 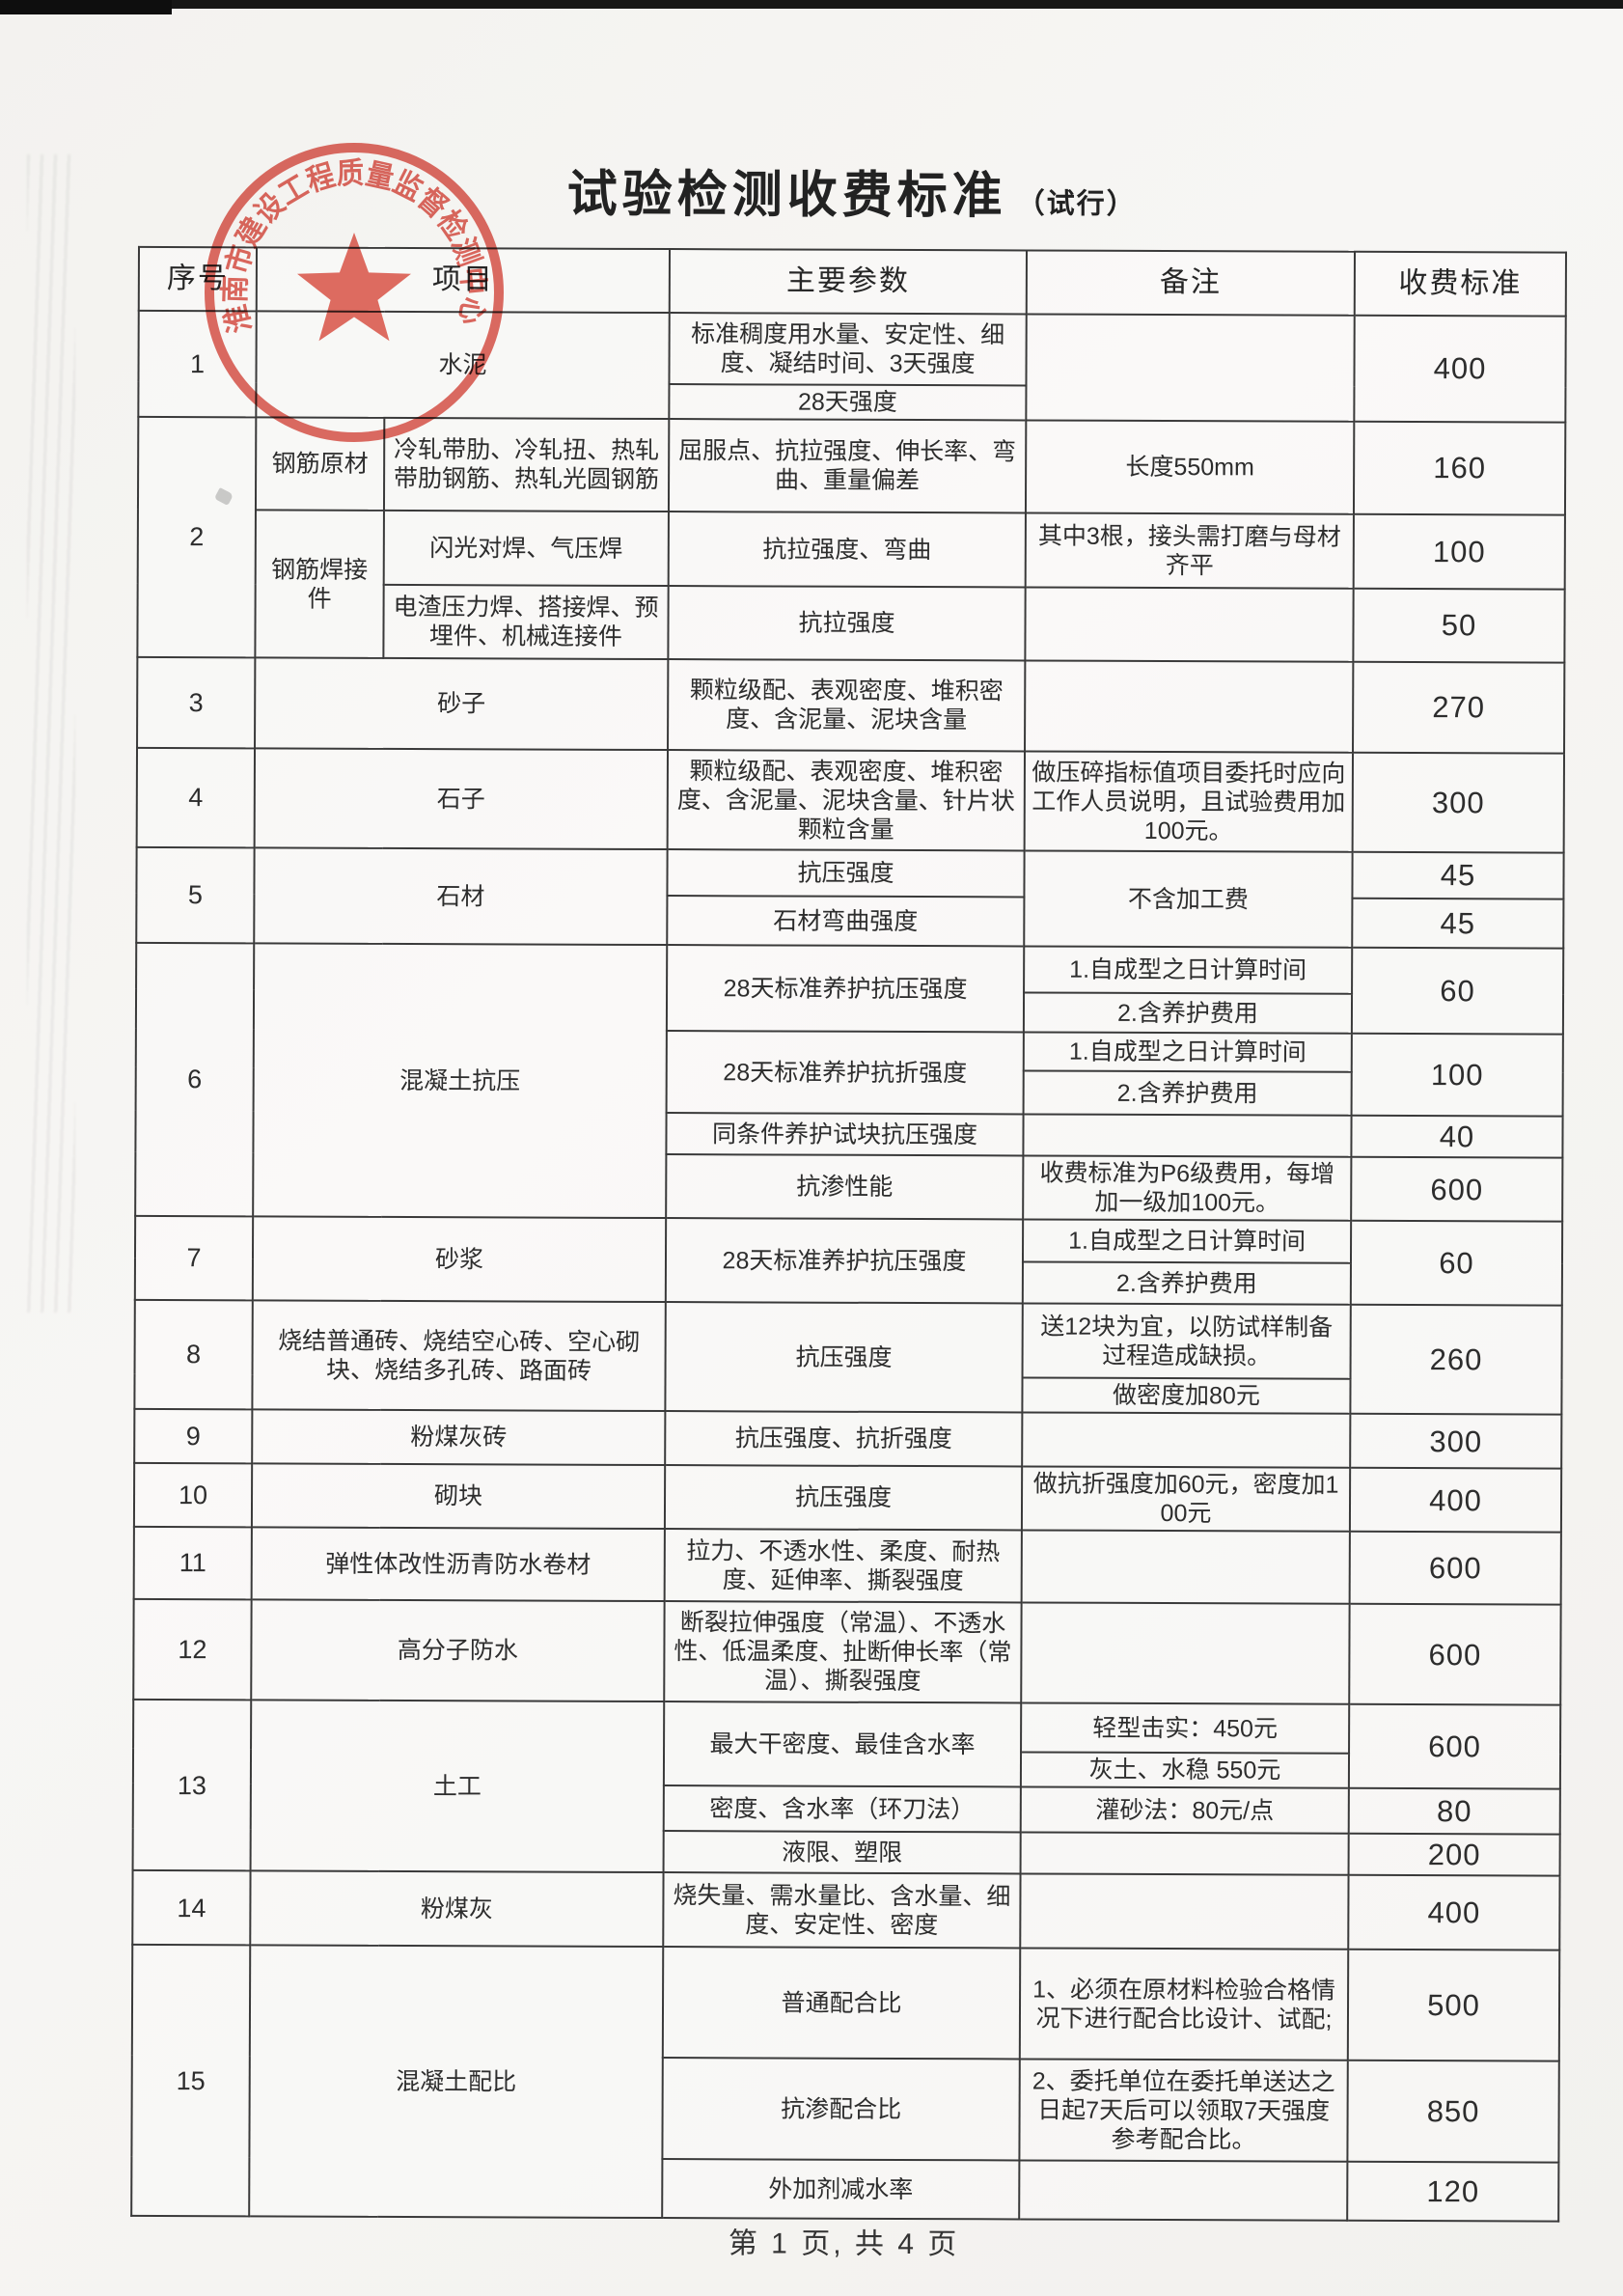 I want to click on cell-r6-sub1-remark-b: 2.含养护费用, so click(x=1188, y=1013).